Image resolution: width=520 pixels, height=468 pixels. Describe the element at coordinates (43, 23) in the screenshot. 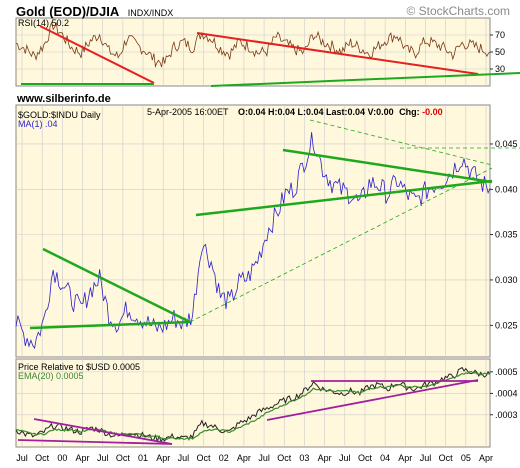

I see `rsi-label: RSI(14) 50.2` at that location.